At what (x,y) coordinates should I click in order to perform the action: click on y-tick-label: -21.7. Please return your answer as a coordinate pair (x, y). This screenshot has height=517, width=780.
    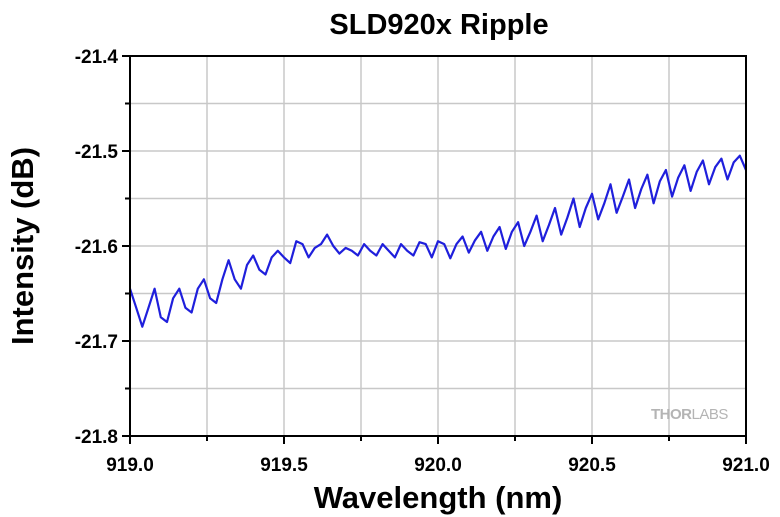
    Looking at the image, I should click on (96, 342).